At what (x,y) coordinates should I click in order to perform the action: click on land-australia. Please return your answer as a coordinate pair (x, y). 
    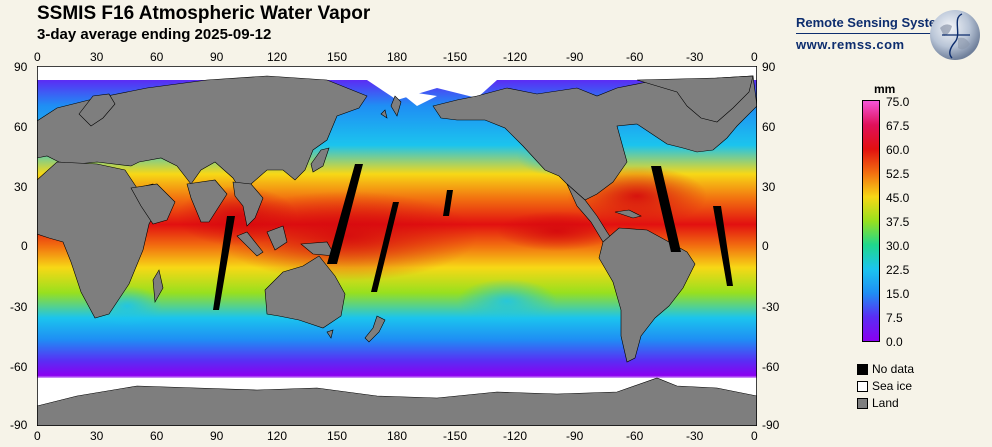
    Looking at the image, I should click on (305, 292).